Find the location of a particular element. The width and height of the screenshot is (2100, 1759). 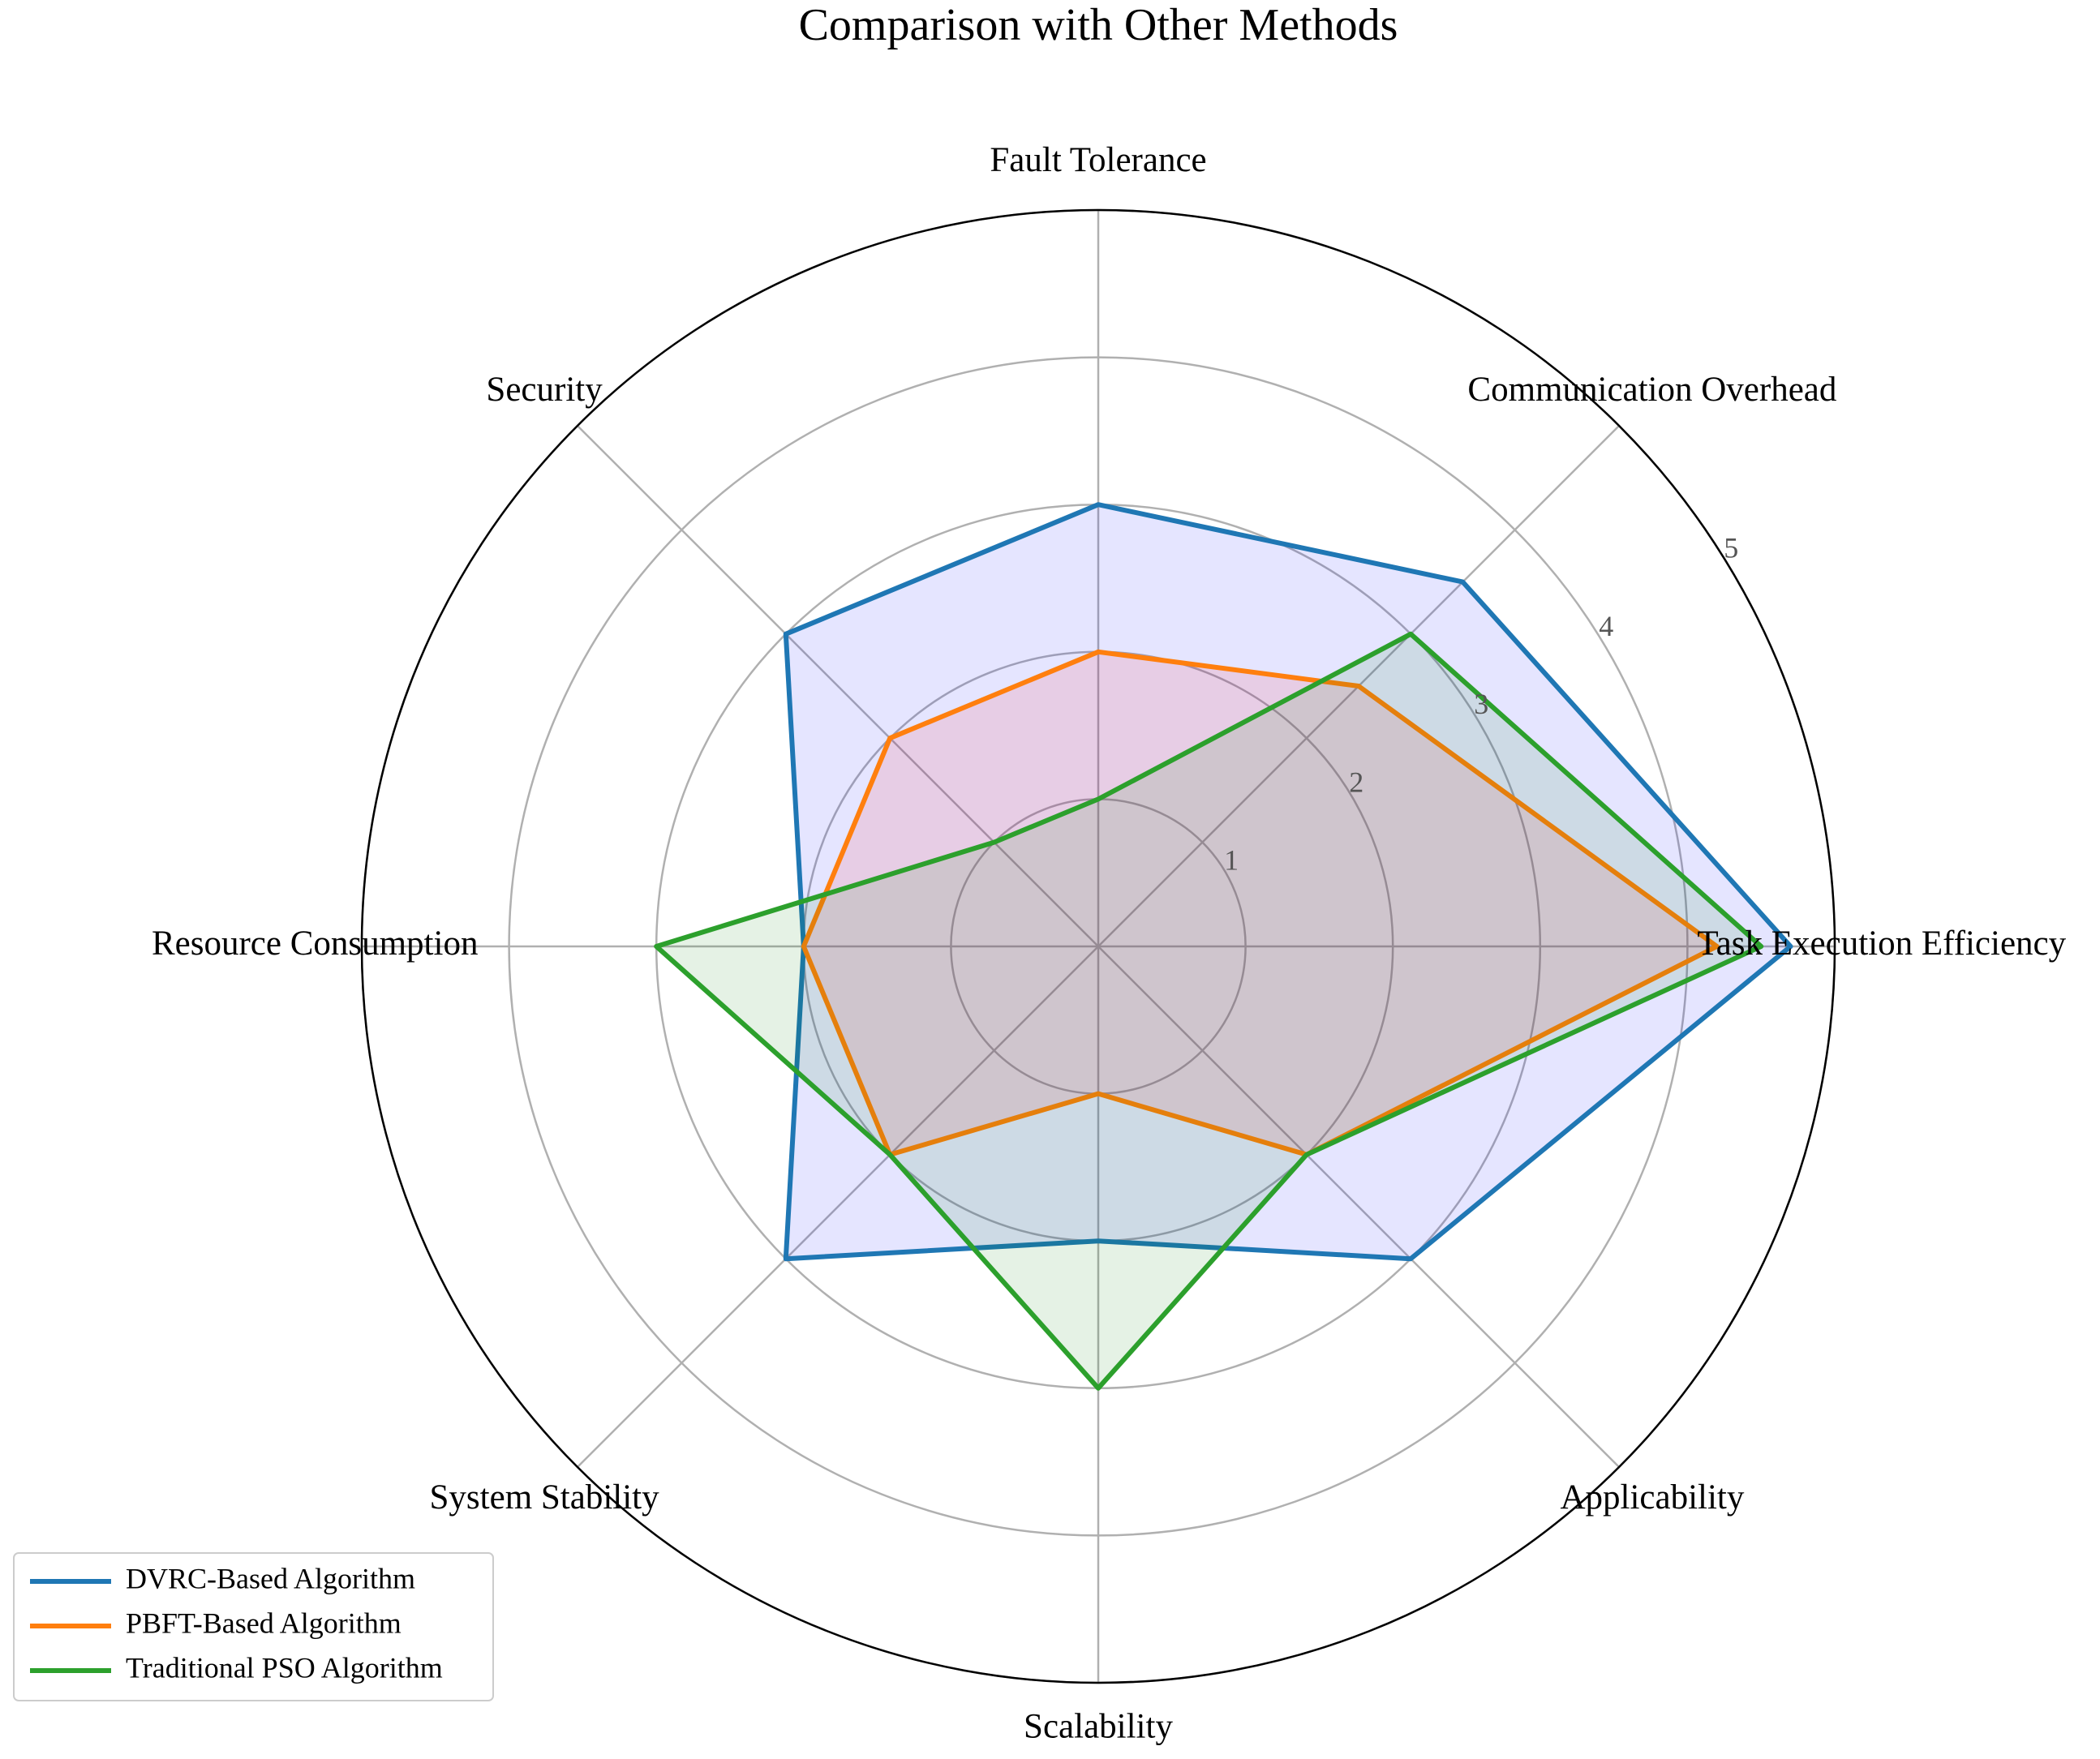

legend-label: PBFT-Based Algorithm is located at coordinates (264, 1623).